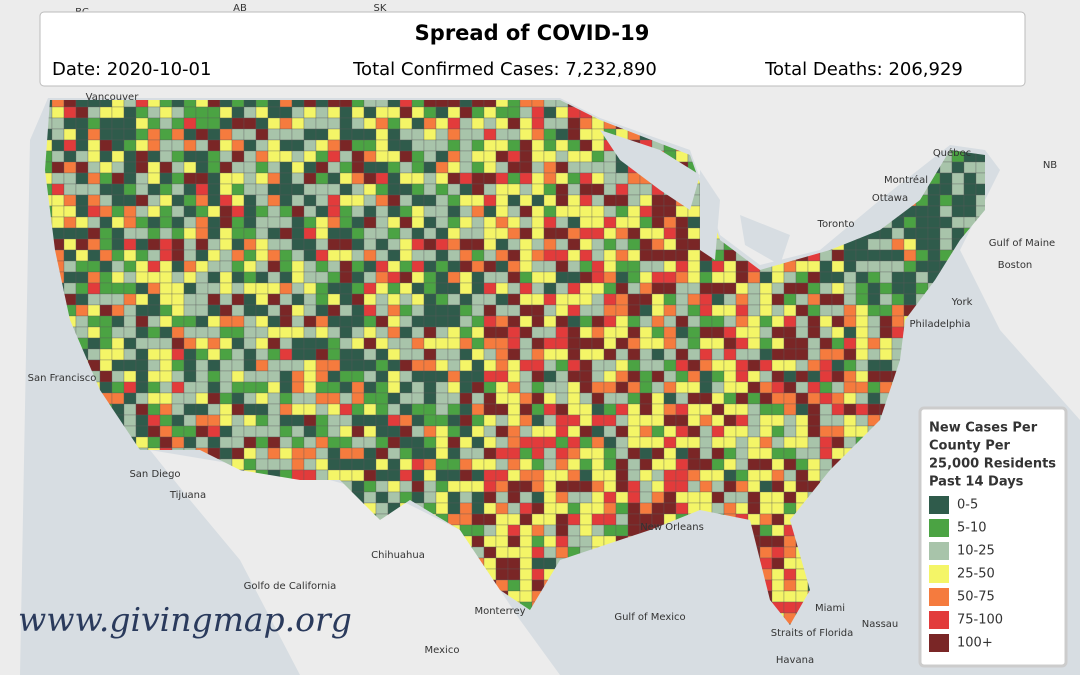 Image resolution: width=1080 pixels, height=675 pixels. I want to click on place-label: Miami, so click(830, 608).